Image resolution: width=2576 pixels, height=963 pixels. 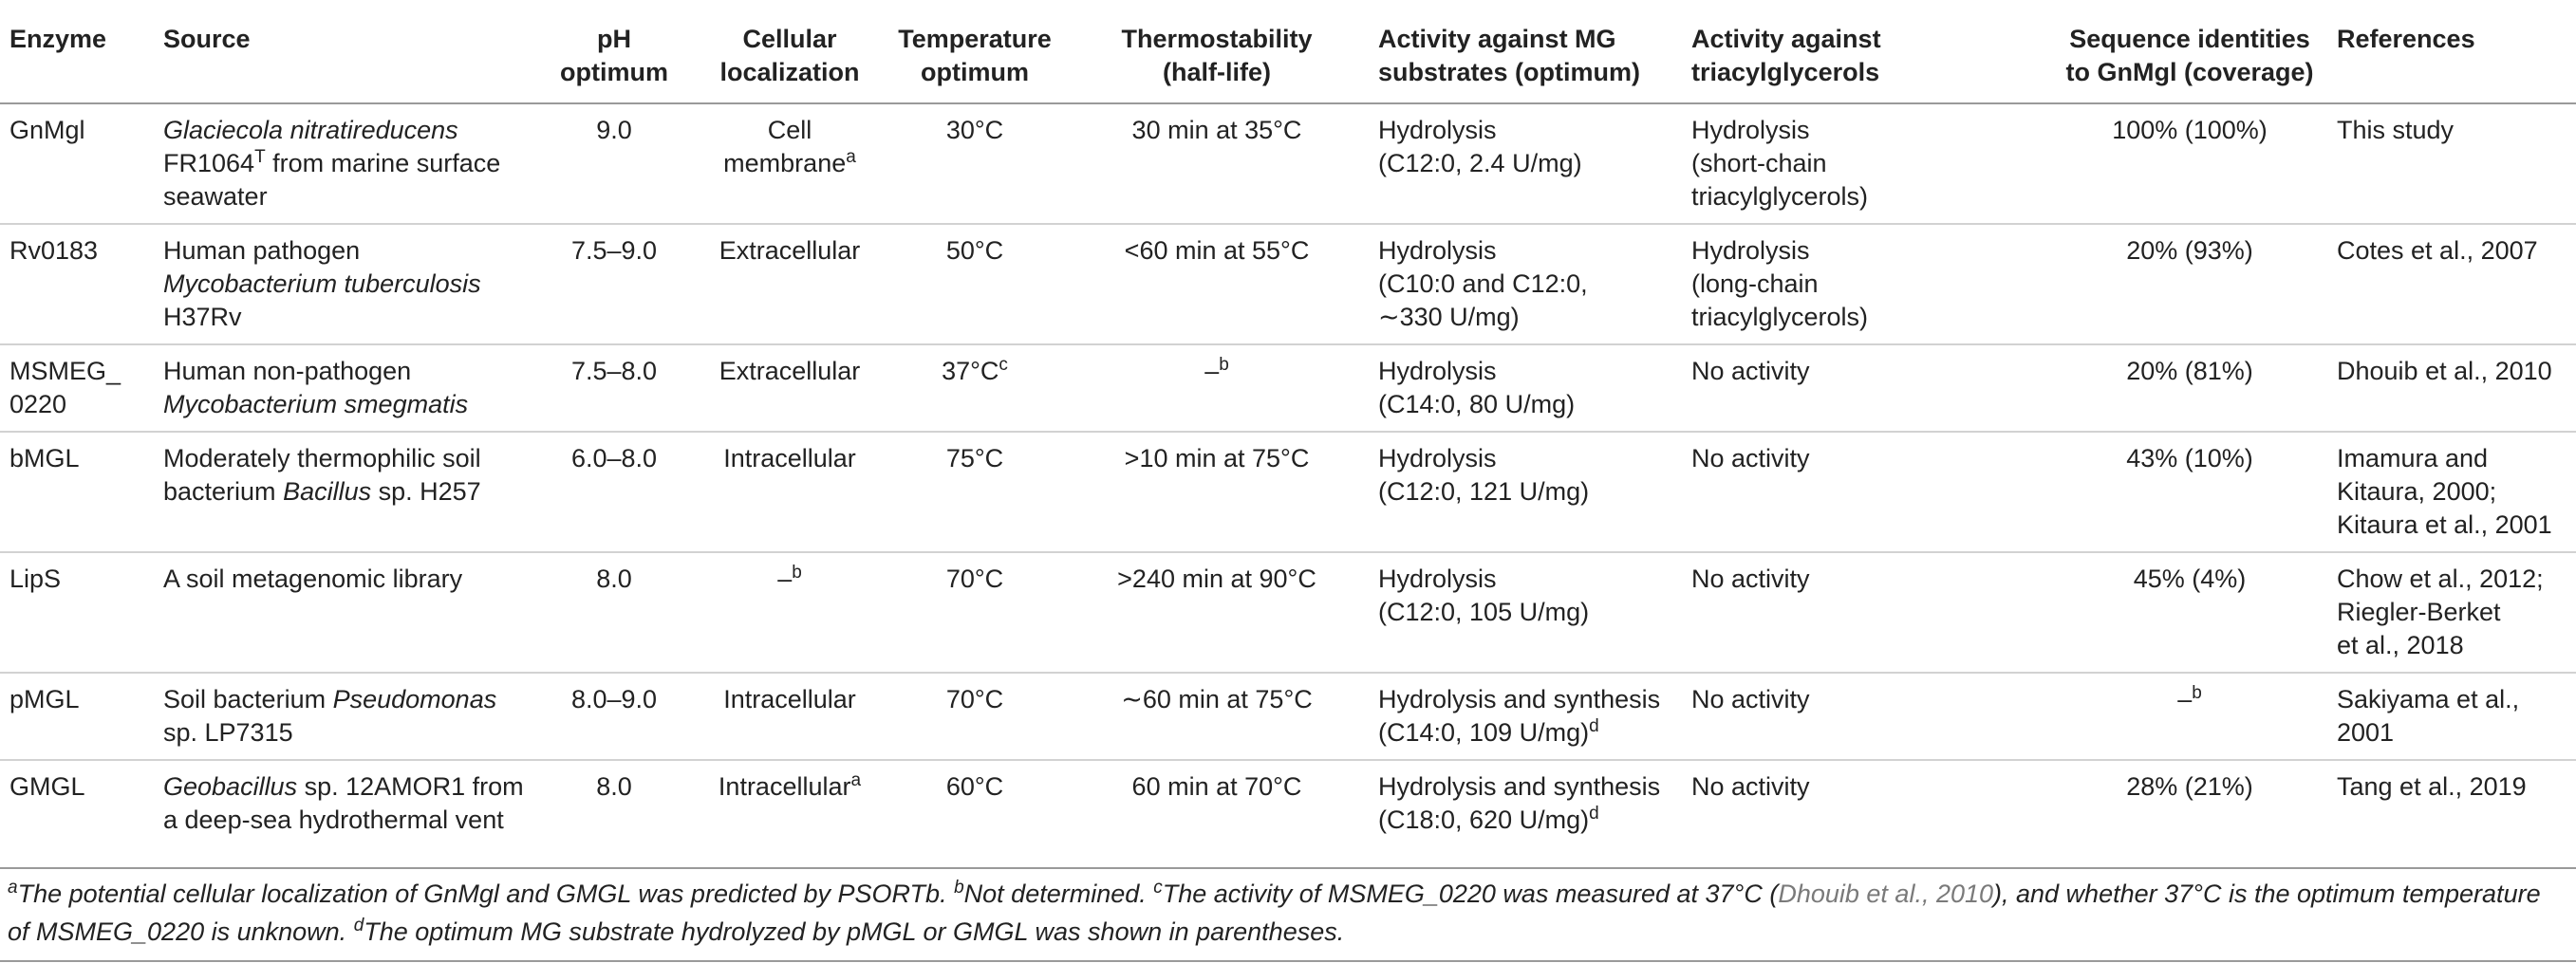 What do you see at coordinates (790, 786) in the screenshot?
I see `cell-localization: Intracellulara` at bounding box center [790, 786].